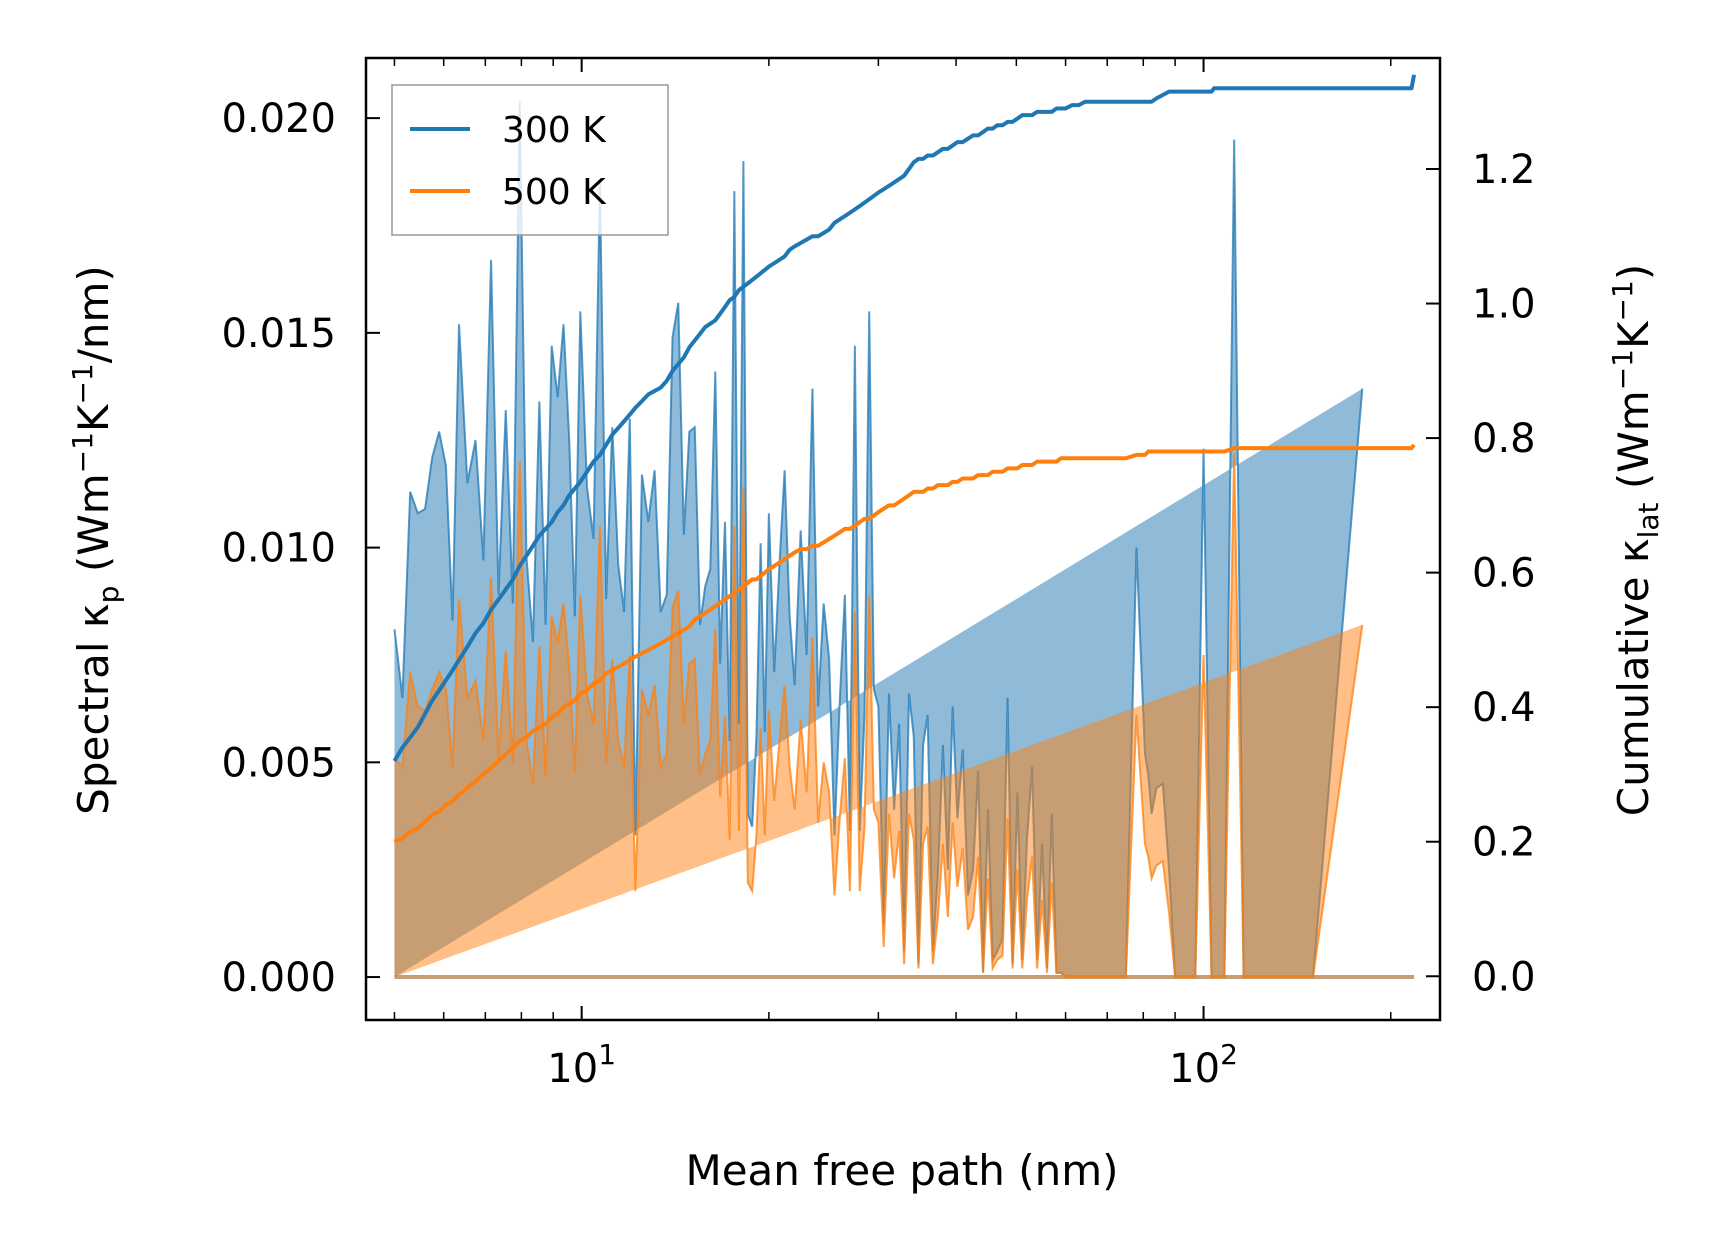  What do you see at coordinates (1504, 574) in the screenshot?
I see `y-right-tick-label: 0.6` at bounding box center [1504, 574].